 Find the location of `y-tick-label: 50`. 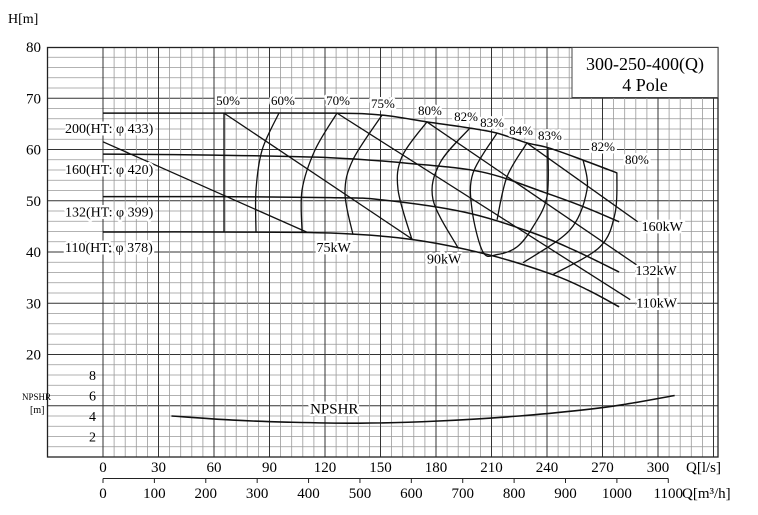

y-tick-label: 50 is located at coordinates (33, 202).